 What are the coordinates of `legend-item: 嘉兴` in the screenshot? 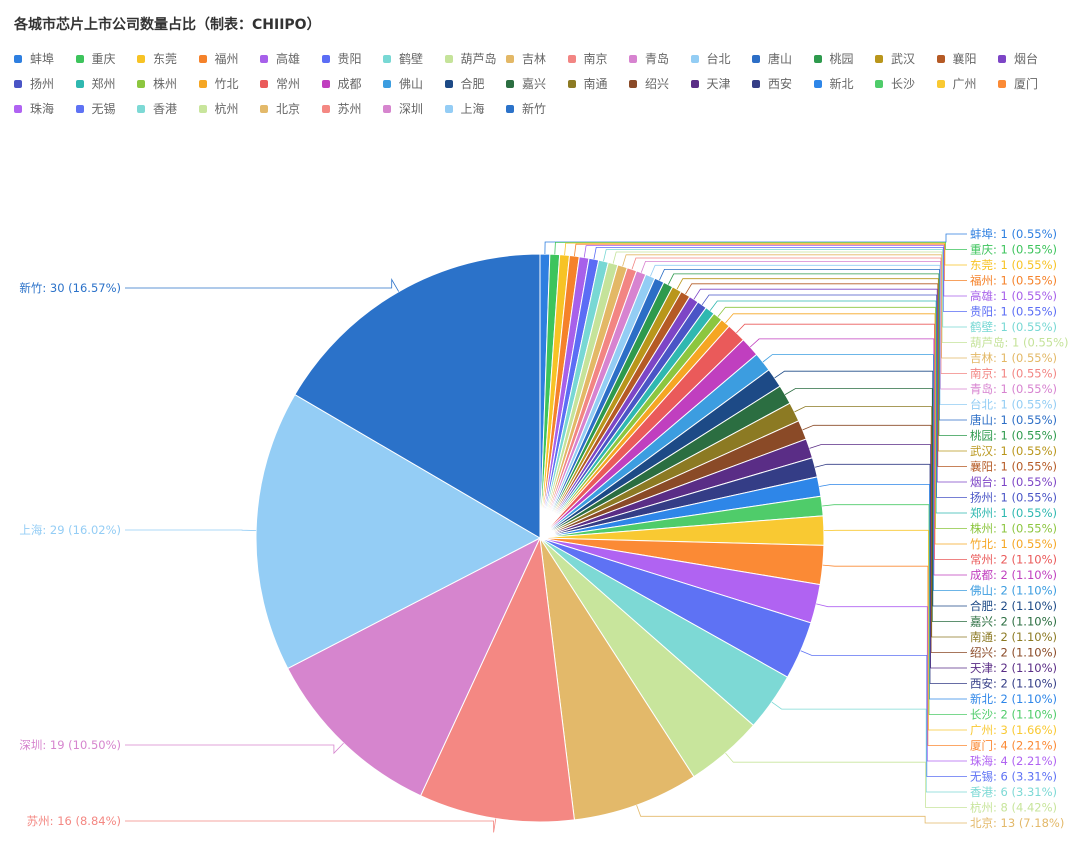 It's located at (537, 84).